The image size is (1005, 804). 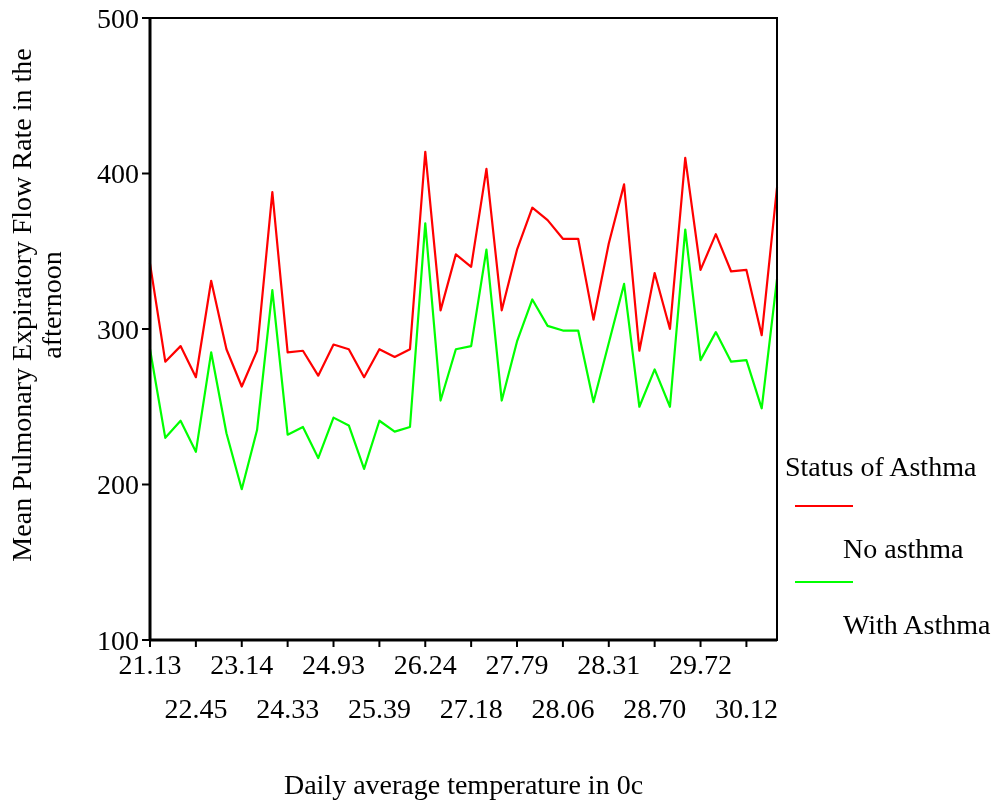 I want to click on y-tick-label: 500, so click(x=118, y=18).